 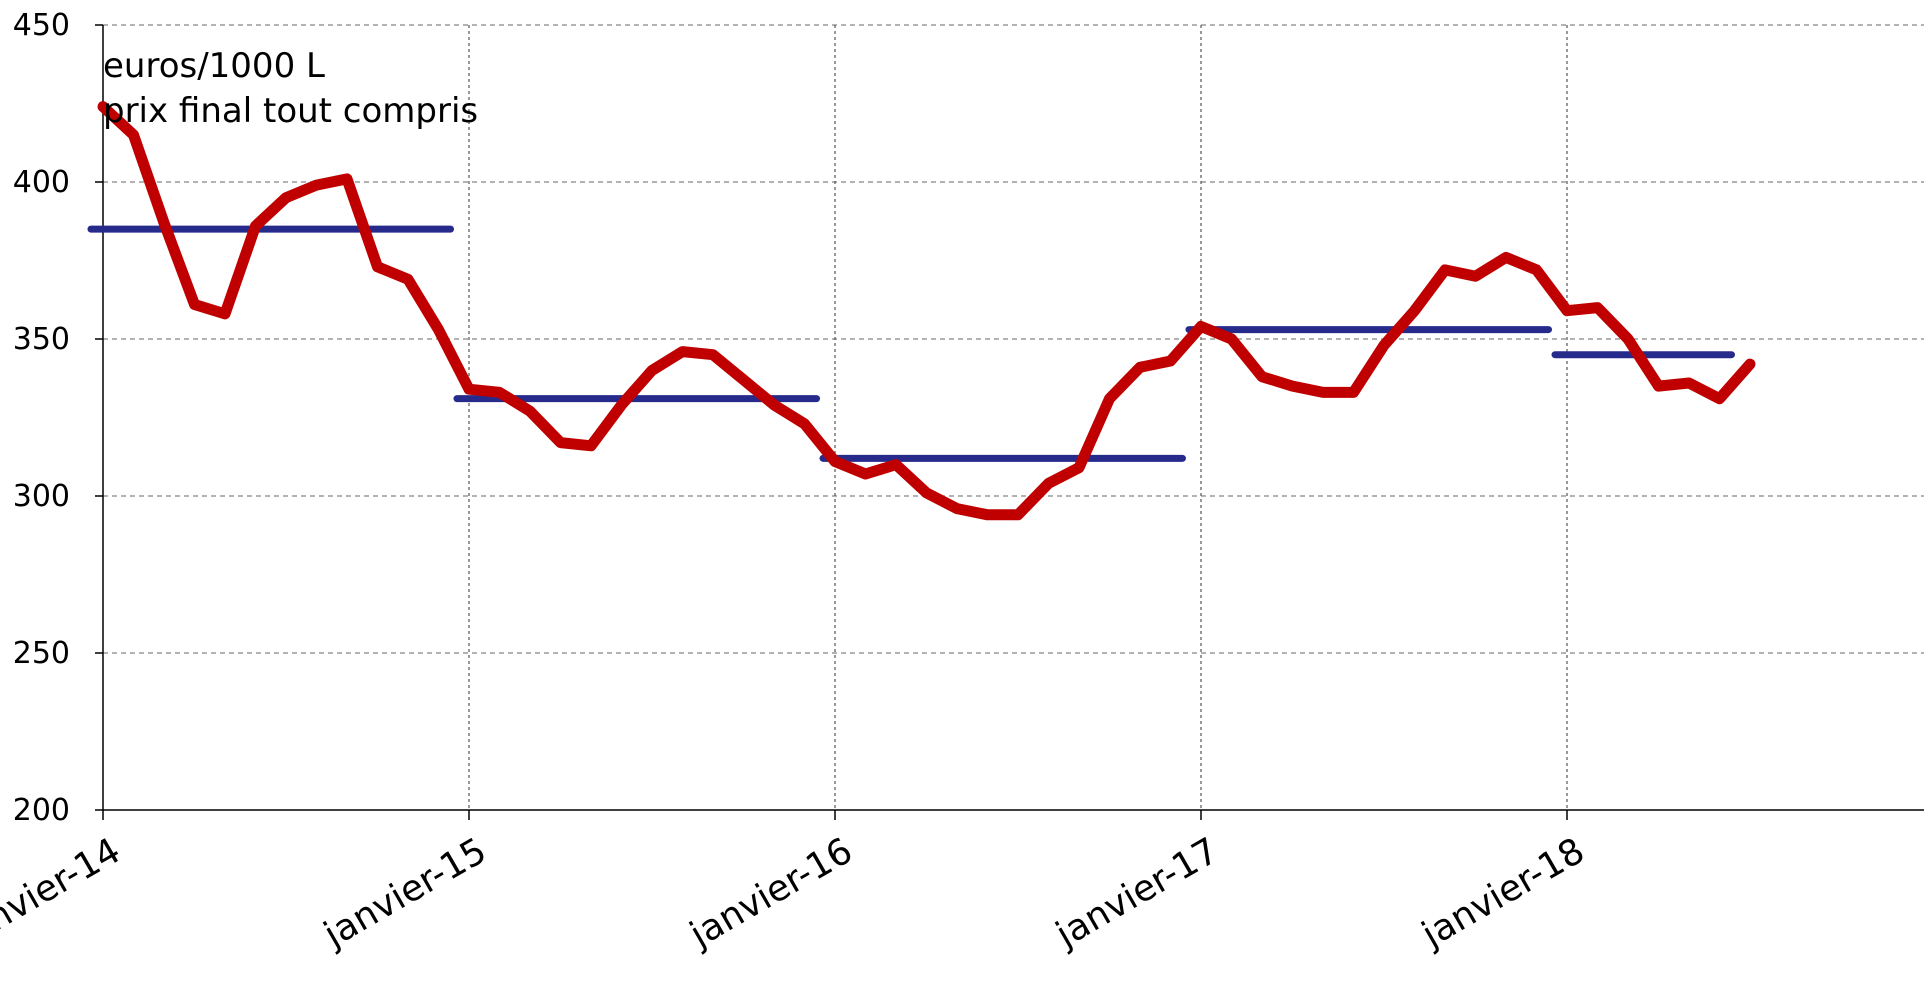 What do you see at coordinates (41, 653) in the screenshot?
I see `y-tick-label: 250` at bounding box center [41, 653].